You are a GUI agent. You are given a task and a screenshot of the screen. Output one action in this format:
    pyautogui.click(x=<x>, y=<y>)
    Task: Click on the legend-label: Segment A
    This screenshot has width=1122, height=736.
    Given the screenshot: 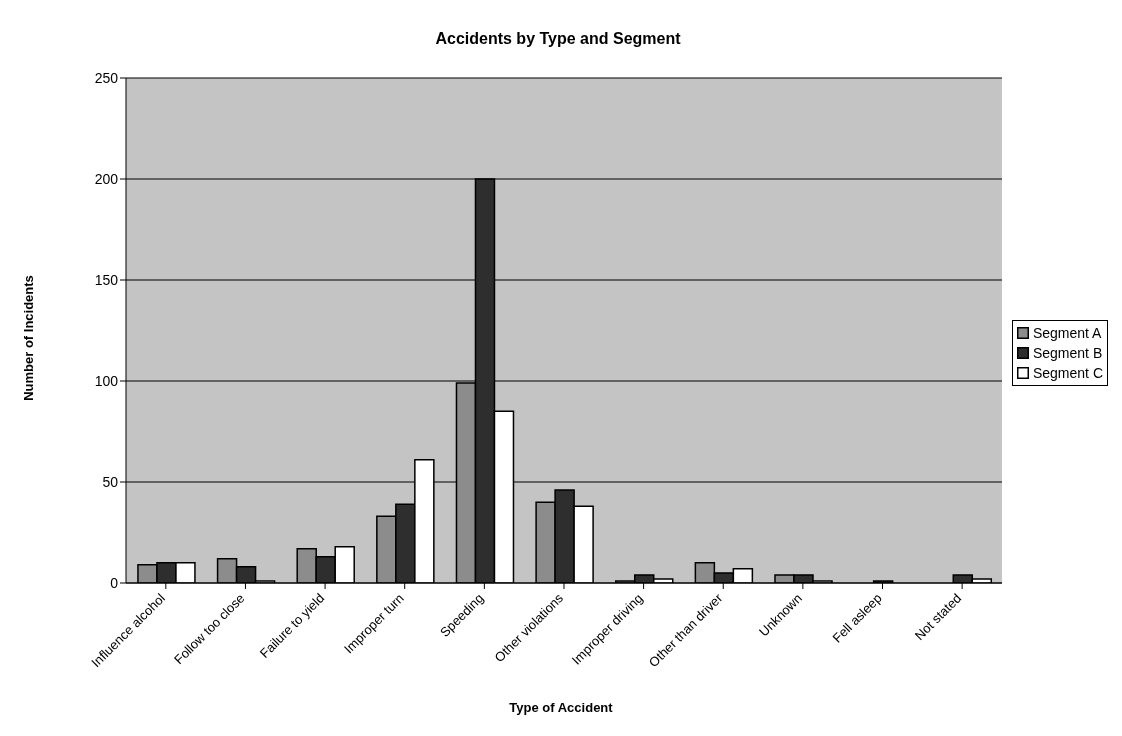 What is the action you would take?
    pyautogui.click(x=1067, y=333)
    